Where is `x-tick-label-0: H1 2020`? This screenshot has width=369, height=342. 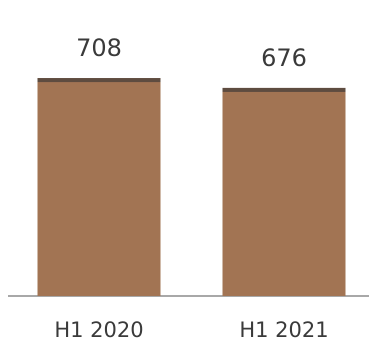
x-tick-label-0: H1 2020 is located at coordinates (98, 330).